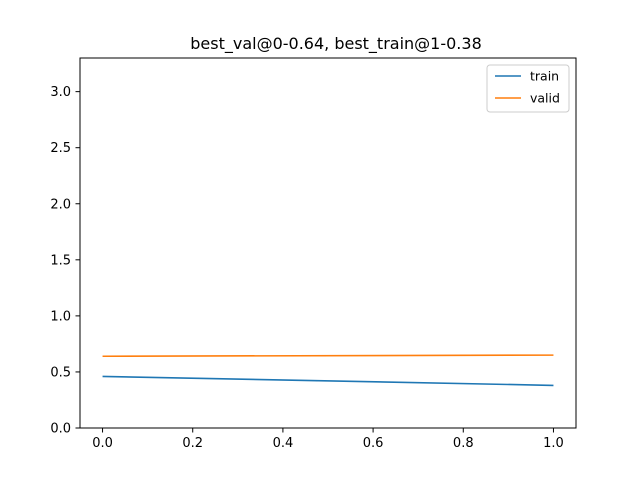 This screenshot has width=640, height=484. What do you see at coordinates (192, 443) in the screenshot?
I see `x-tick-label: 0.2` at bounding box center [192, 443].